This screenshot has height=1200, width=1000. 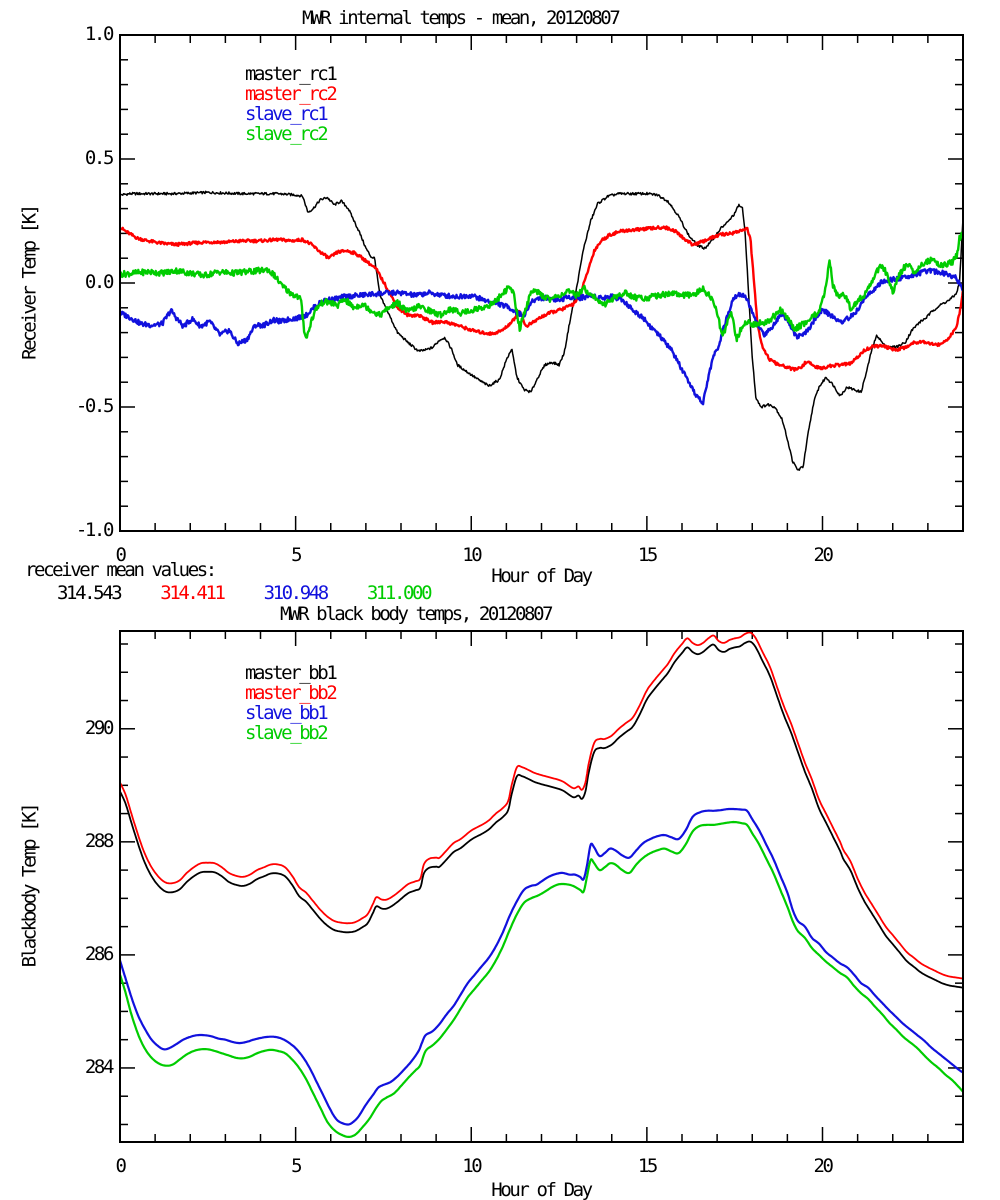 What do you see at coordinates (291, 94) in the screenshot?
I see `legend-item: master_rc2` at bounding box center [291, 94].